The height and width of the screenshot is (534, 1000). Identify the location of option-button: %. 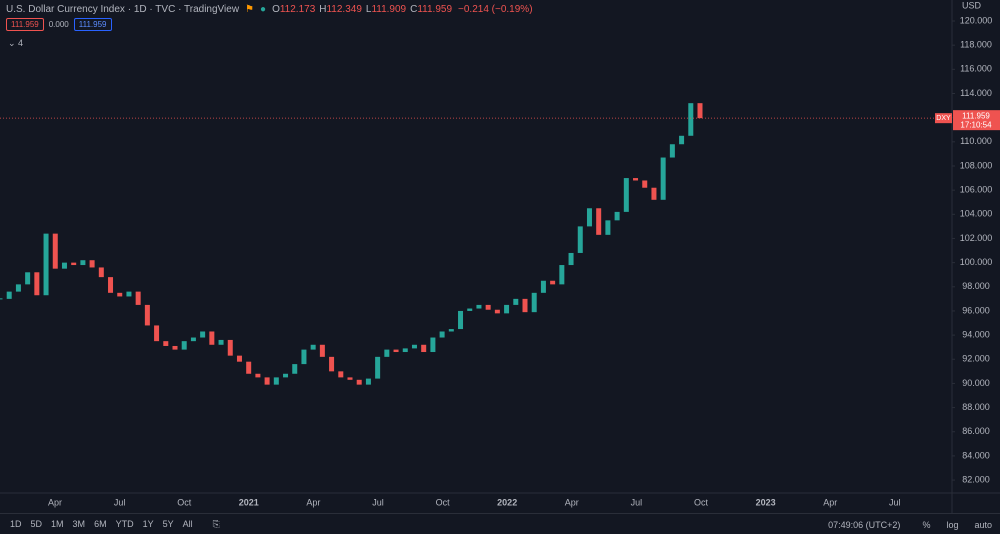
(926, 524).